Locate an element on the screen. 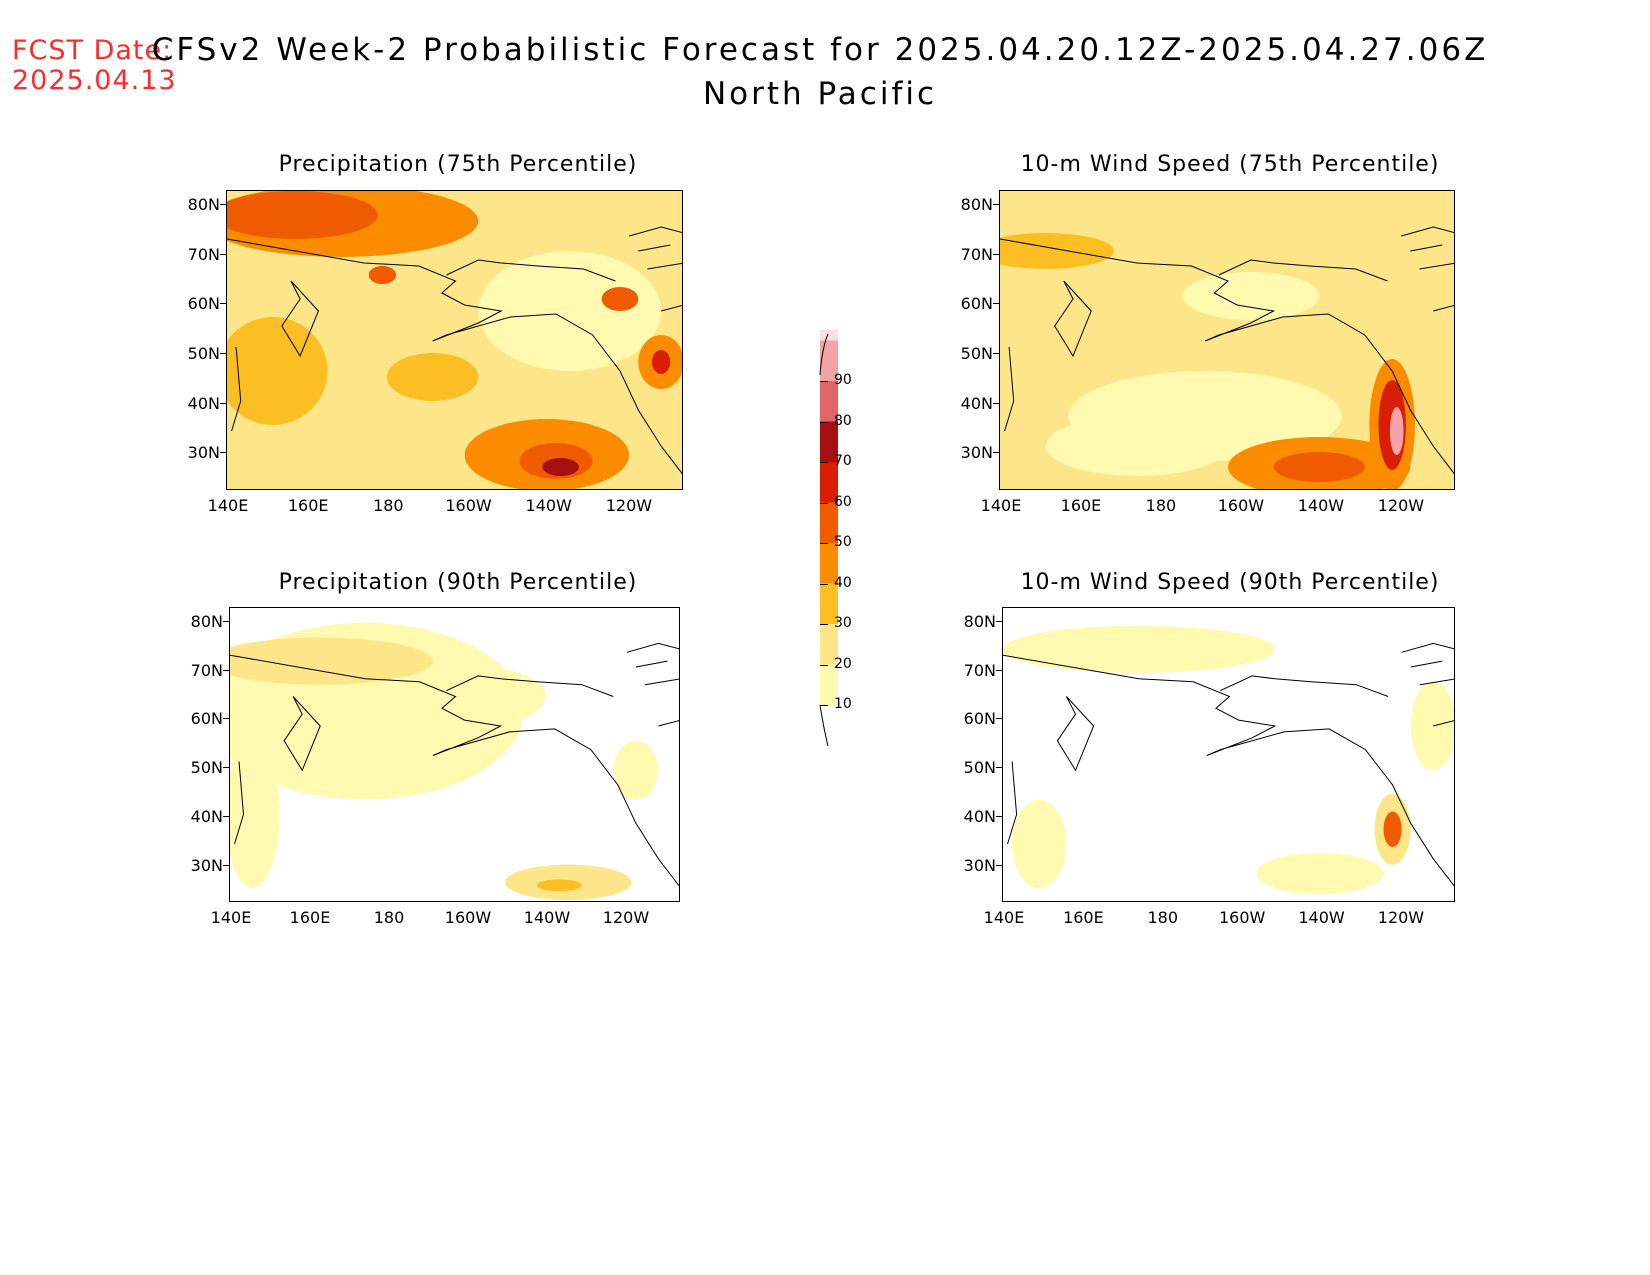 The width and height of the screenshot is (1650, 1275). colorbar-level-label: 60 is located at coordinates (843, 501).